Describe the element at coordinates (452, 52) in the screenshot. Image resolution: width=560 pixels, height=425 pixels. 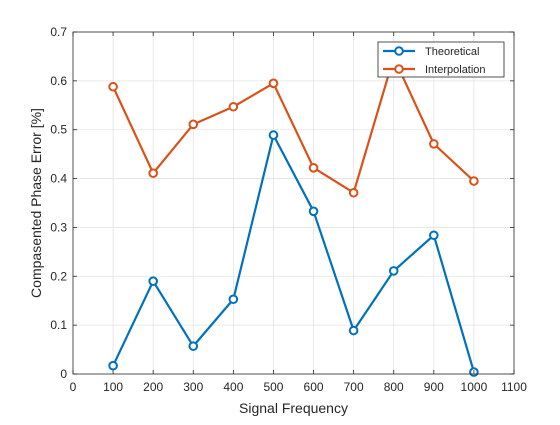
I see `legend-label-theoretical: Theoretical` at that location.